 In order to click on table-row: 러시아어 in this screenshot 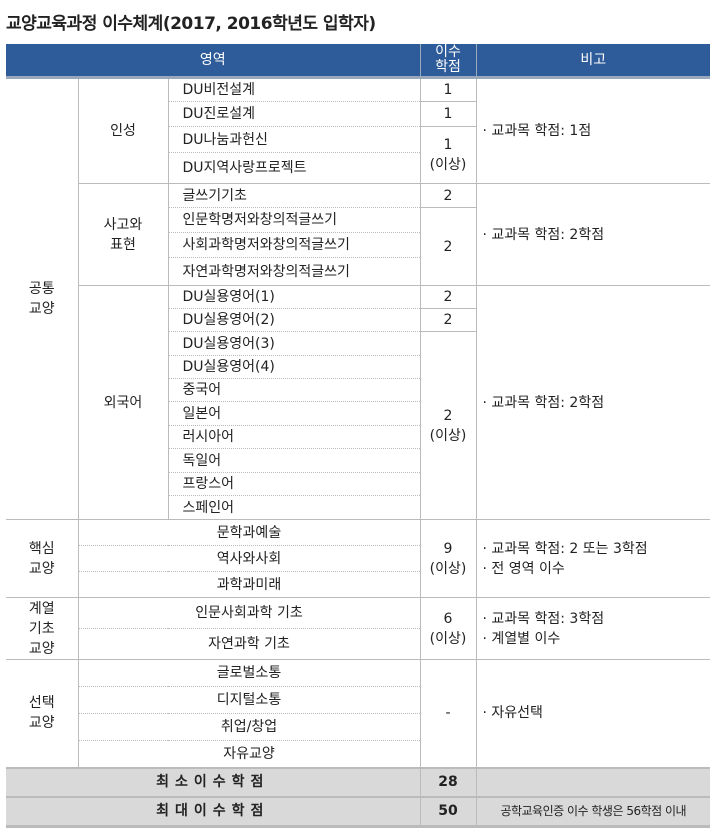, I will do `click(358, 437)`.